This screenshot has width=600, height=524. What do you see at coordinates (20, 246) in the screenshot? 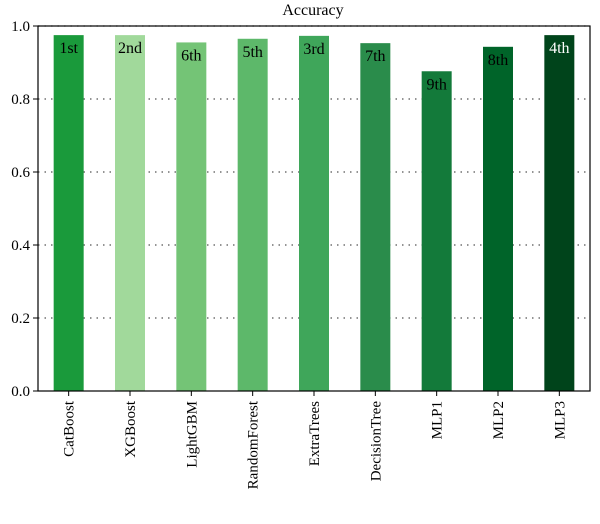
I see `y-tick-label: 0.4` at bounding box center [20, 246].